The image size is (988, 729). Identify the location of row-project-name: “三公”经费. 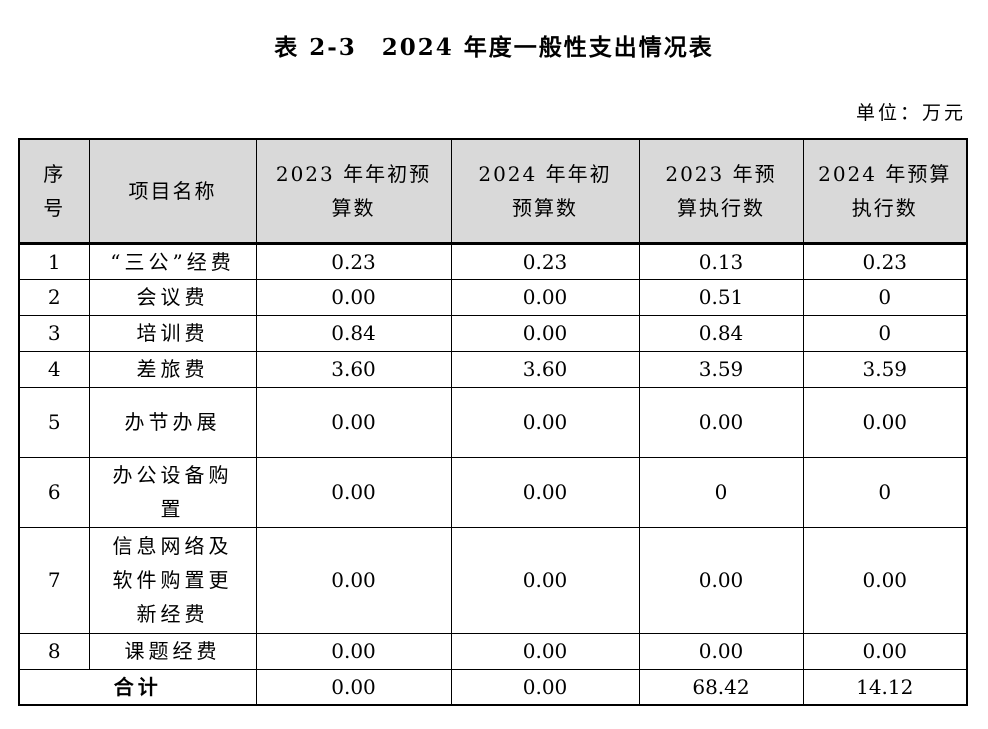
(172, 261).